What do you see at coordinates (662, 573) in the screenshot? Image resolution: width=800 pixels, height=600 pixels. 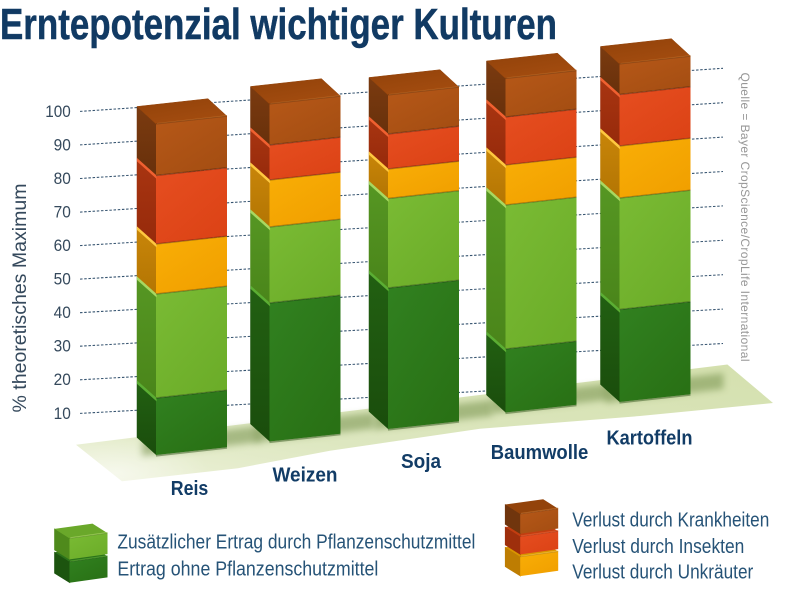 I see `svg-text: Verlust durch Unkräuter` at bounding box center [662, 573].